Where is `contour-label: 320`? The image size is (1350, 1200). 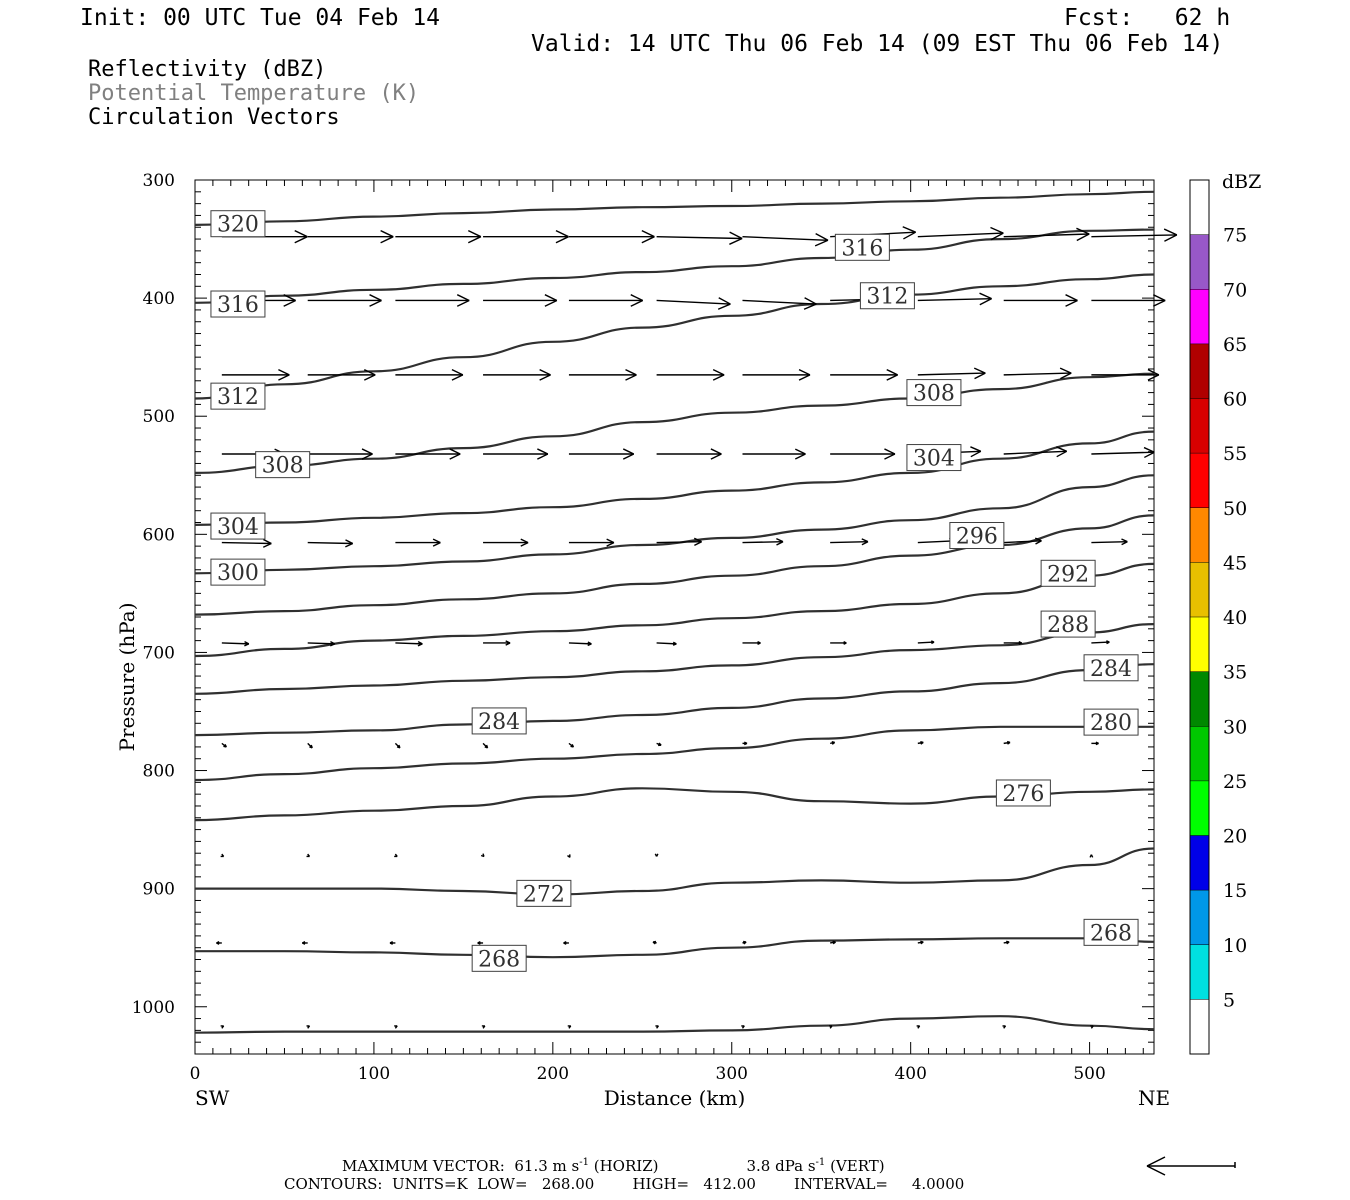 contour-label: 320 is located at coordinates (238, 225).